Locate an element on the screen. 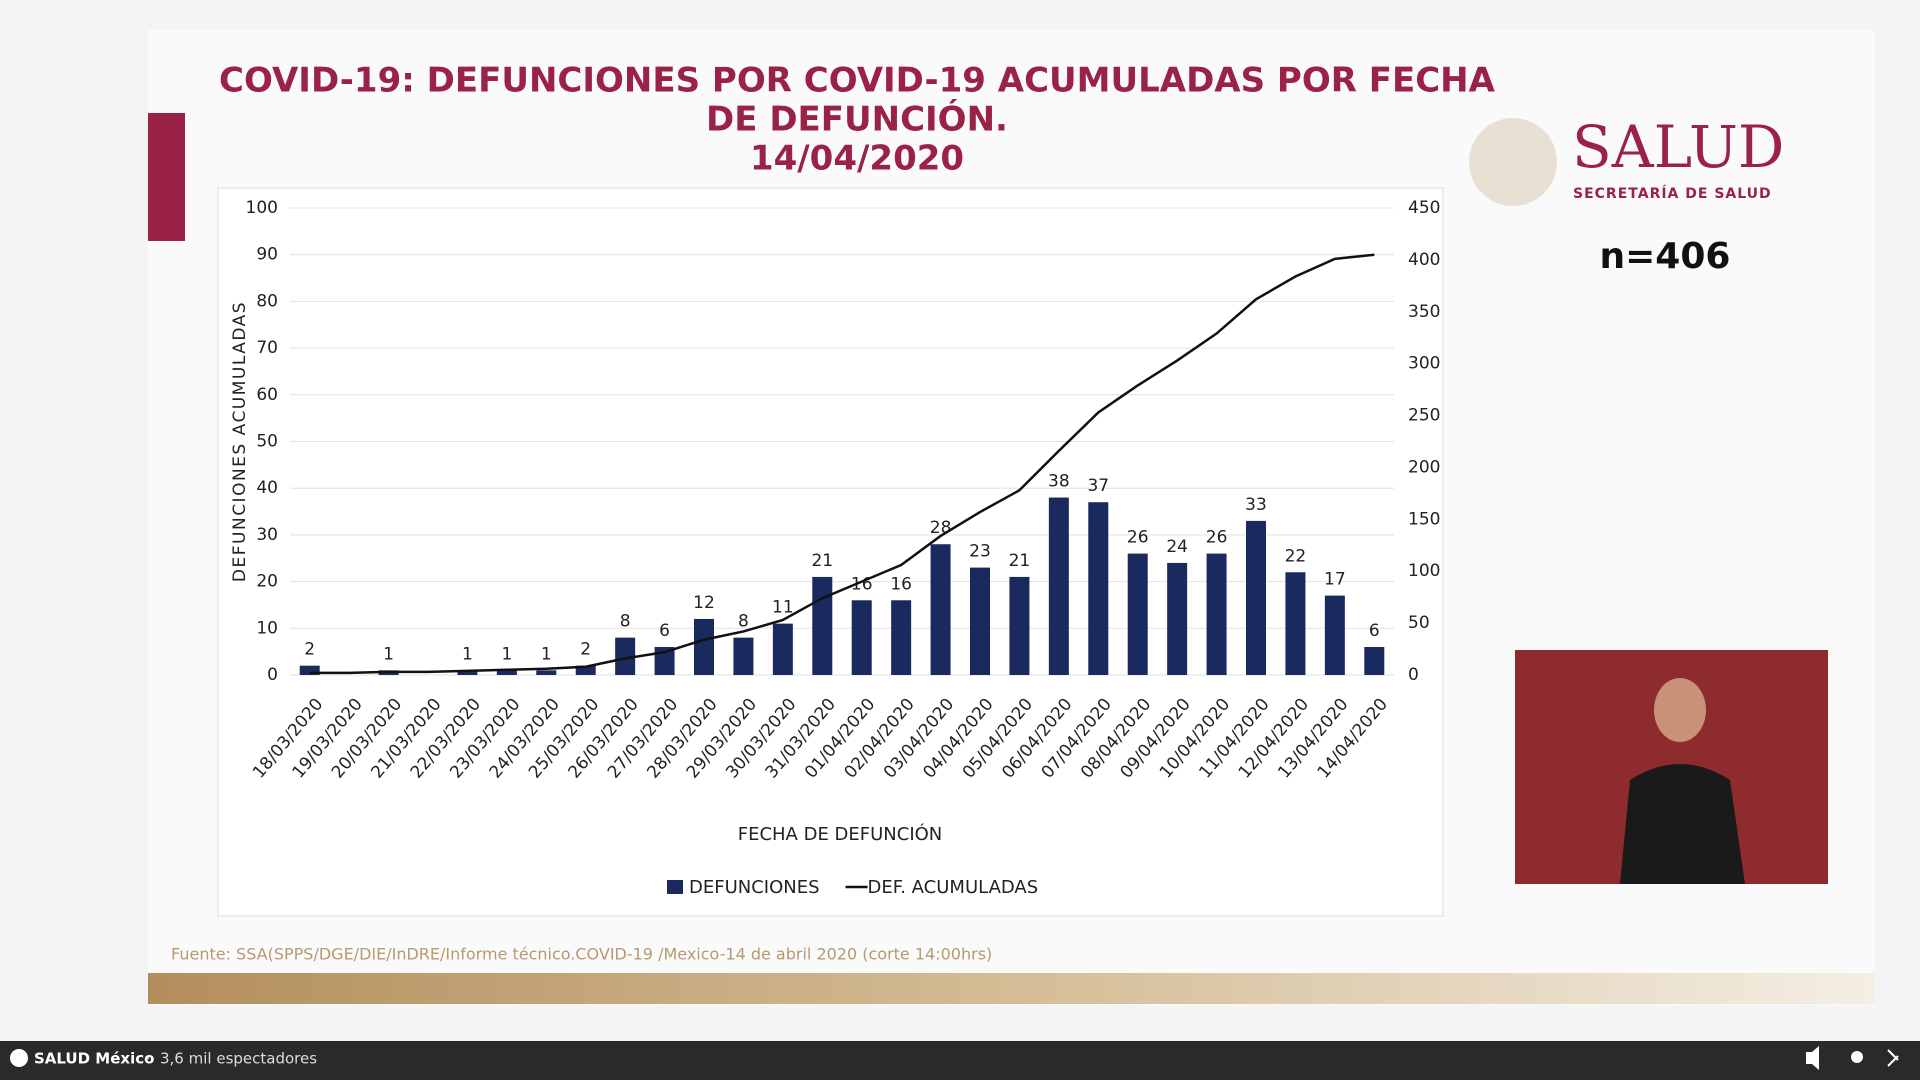 The width and height of the screenshot is (1920, 1080). y-tick-label: 80 is located at coordinates (267, 301).